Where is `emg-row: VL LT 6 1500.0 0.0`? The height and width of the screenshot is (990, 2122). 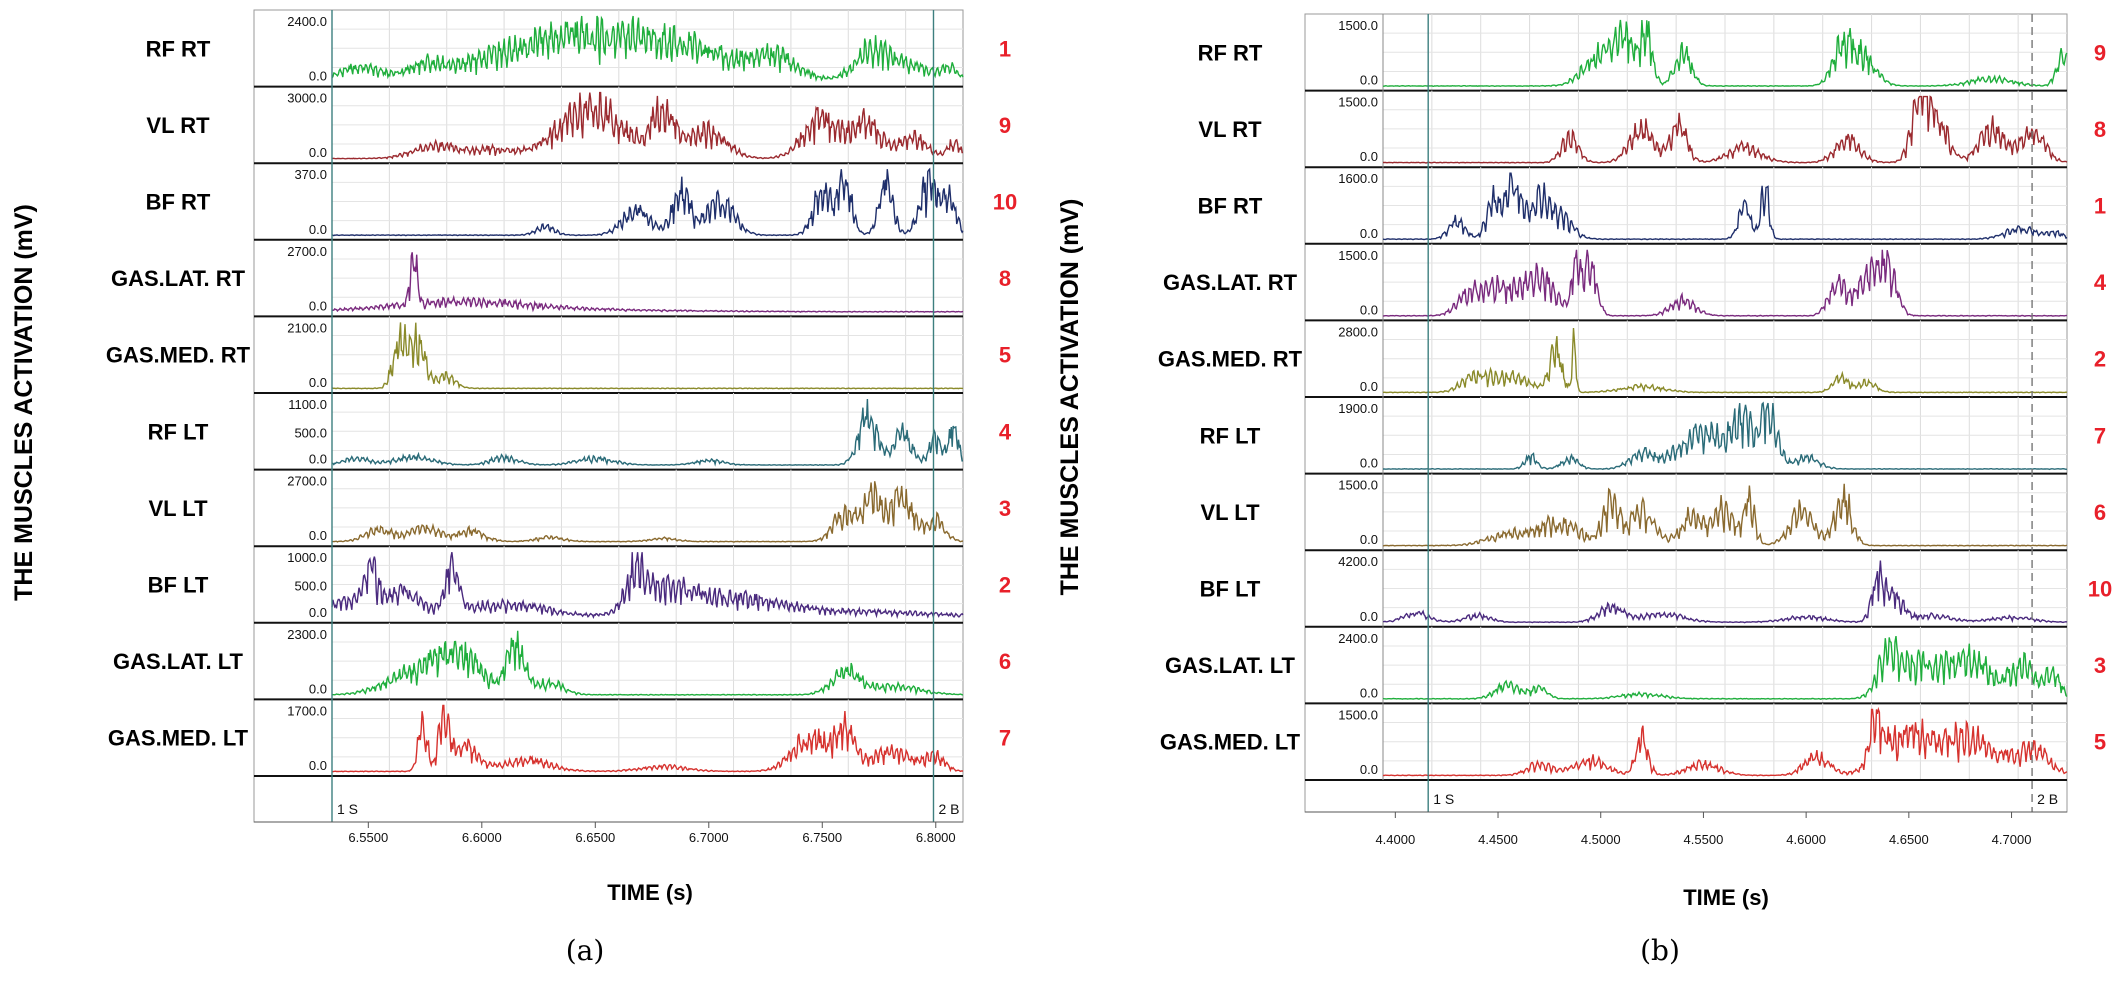
emg-row: VL LT 6 1500.0 0.0 is located at coordinates (1653, 512).